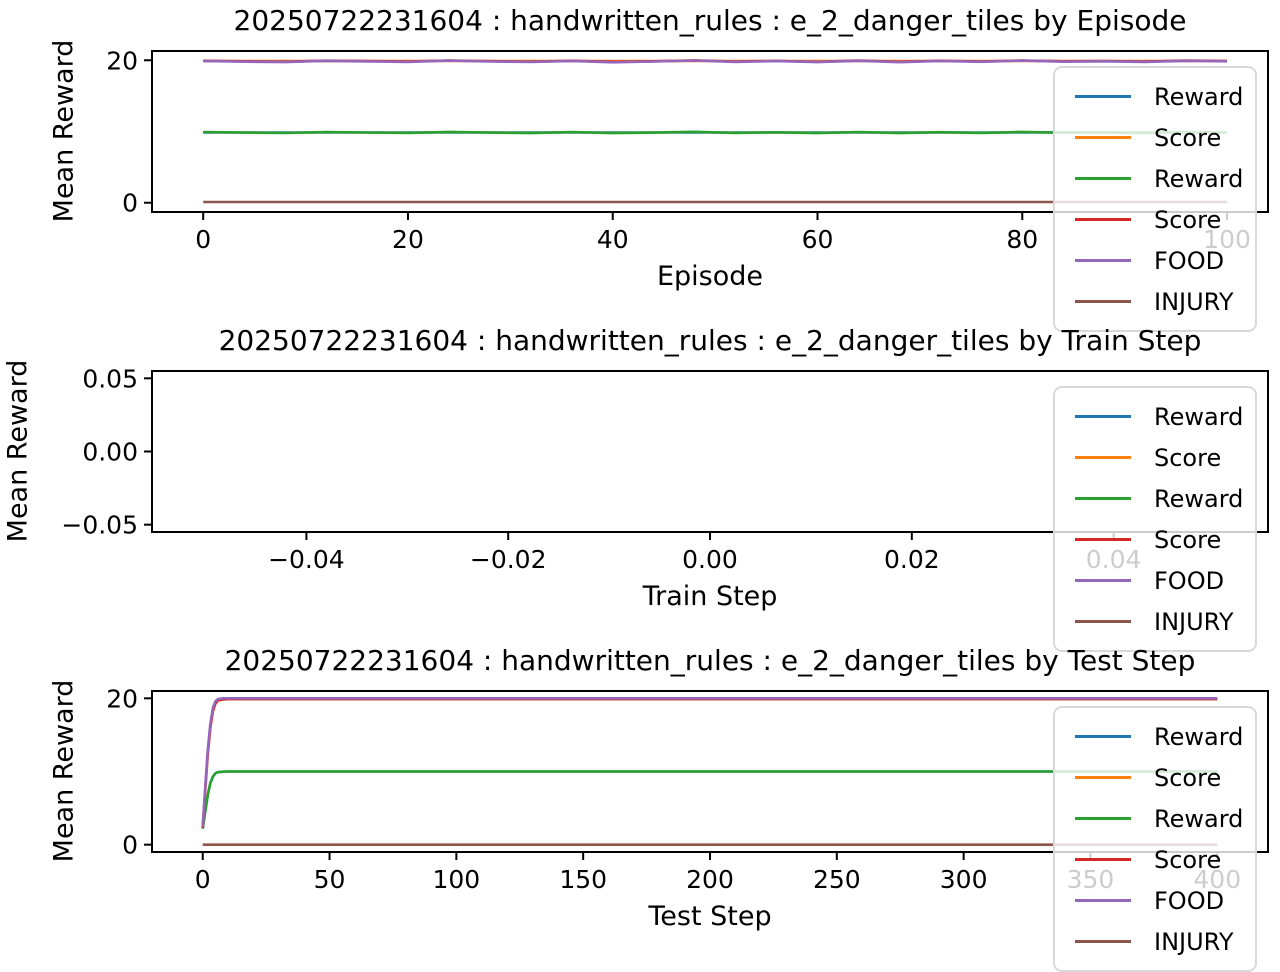 The image size is (1280, 972). I want to click on y-axis-label-episode: Mean Reward, so click(64, 131).